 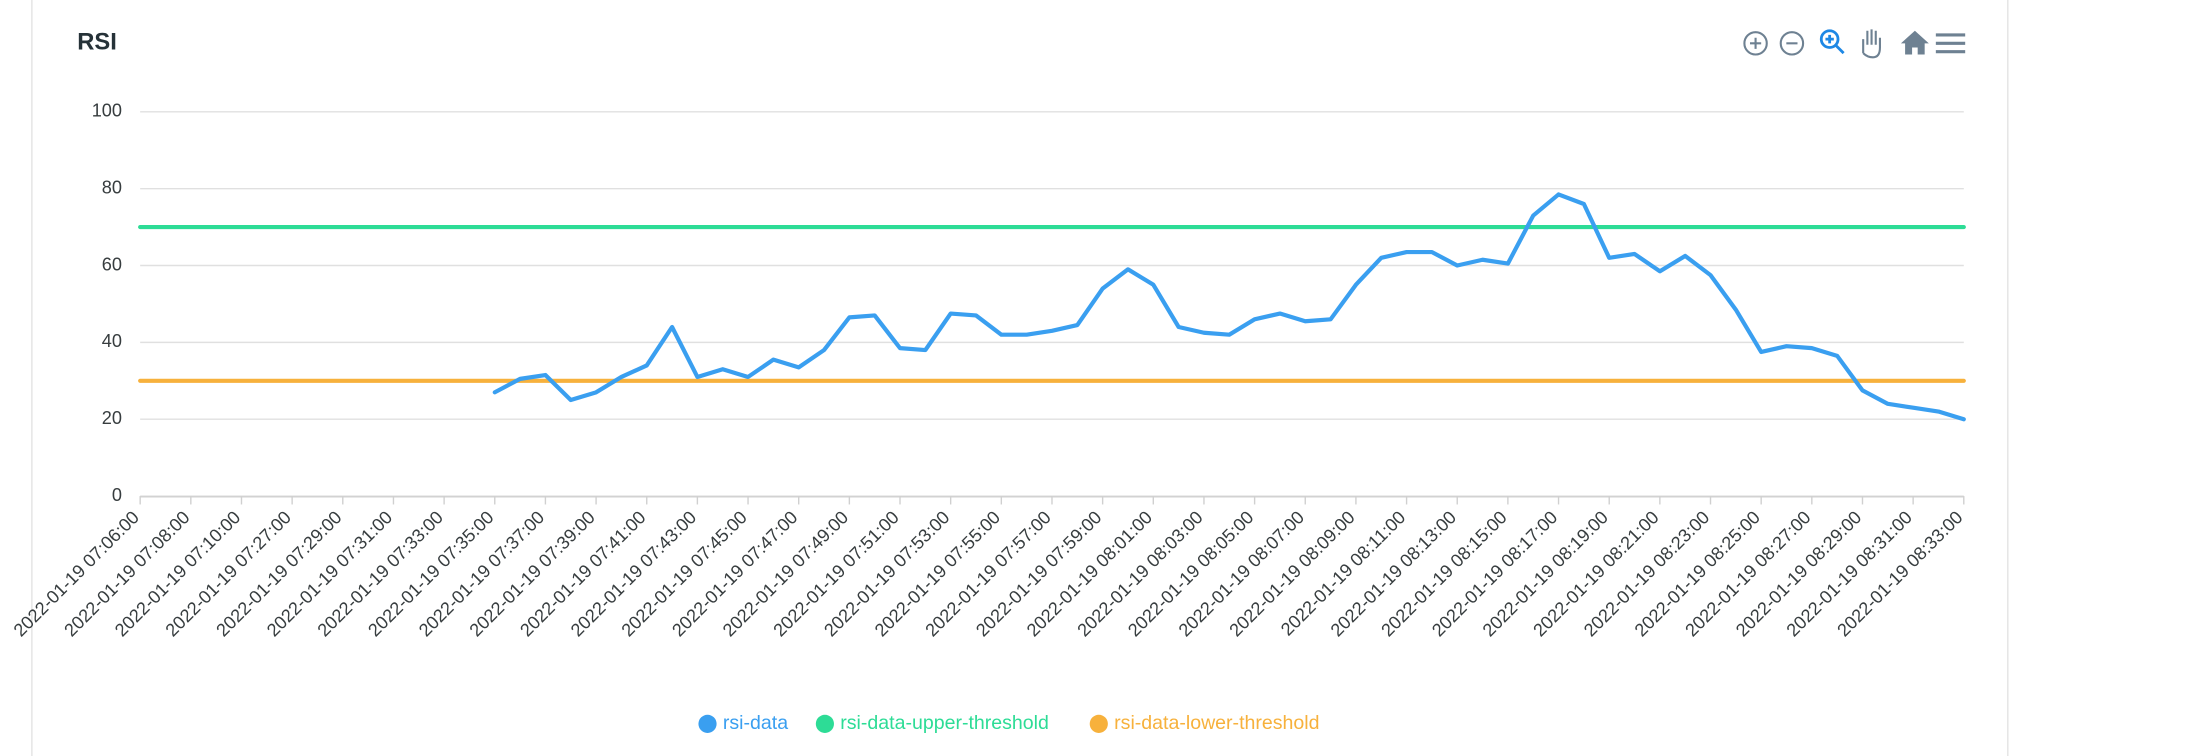 I want to click on y-tick-label: 80, so click(x=112, y=187).